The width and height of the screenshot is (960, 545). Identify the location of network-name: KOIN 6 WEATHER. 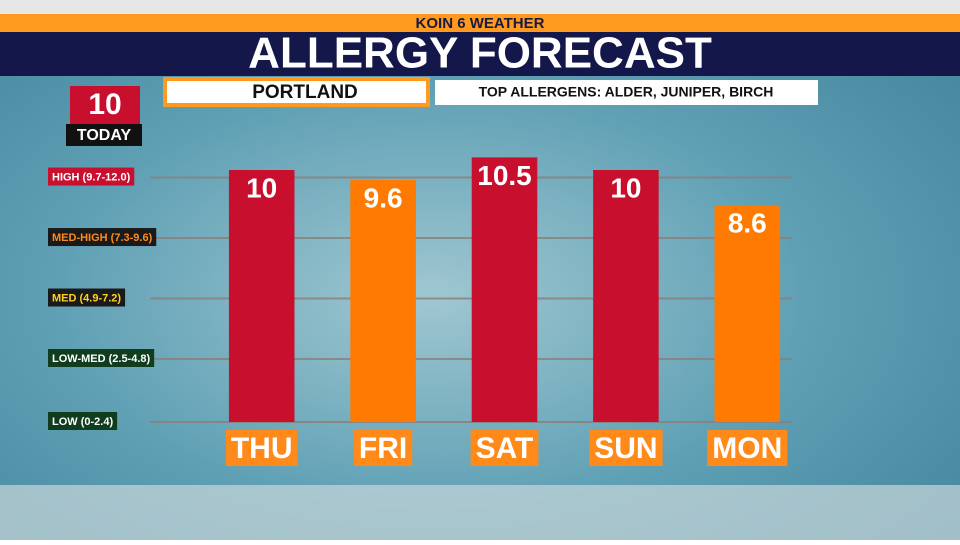
(480, 23).